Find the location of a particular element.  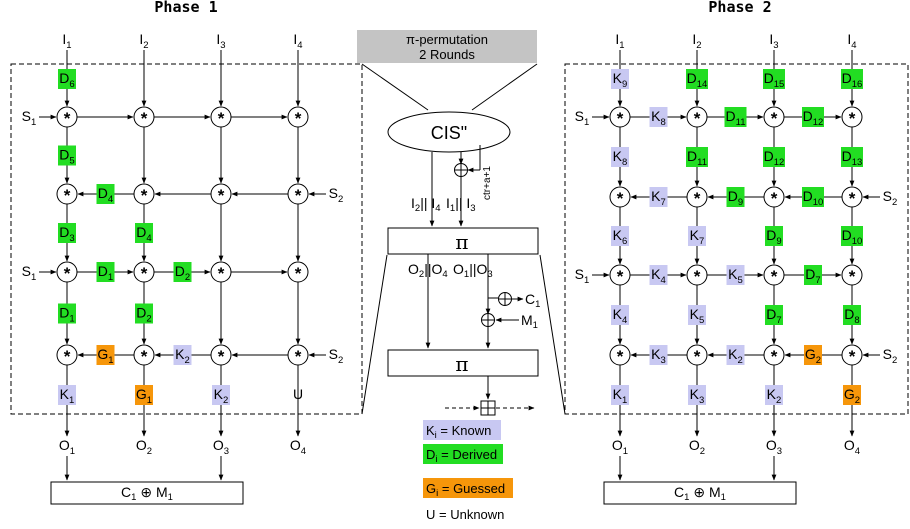

svg-text: K4 is located at coordinates (620, 316).